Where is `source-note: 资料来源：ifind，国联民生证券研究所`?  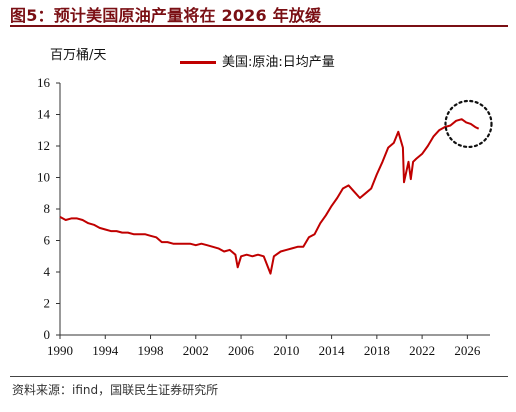
source-note: 资料来源：ifind，国联民生证券研究所 is located at coordinates (115, 390).